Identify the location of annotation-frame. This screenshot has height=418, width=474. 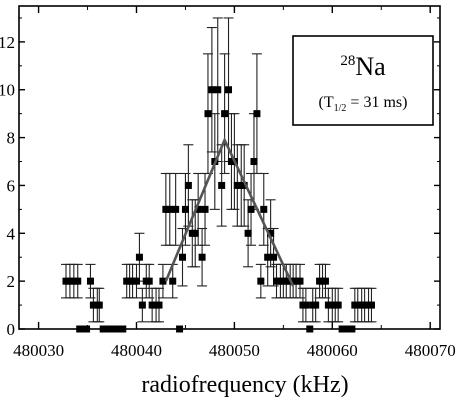
(363, 80).